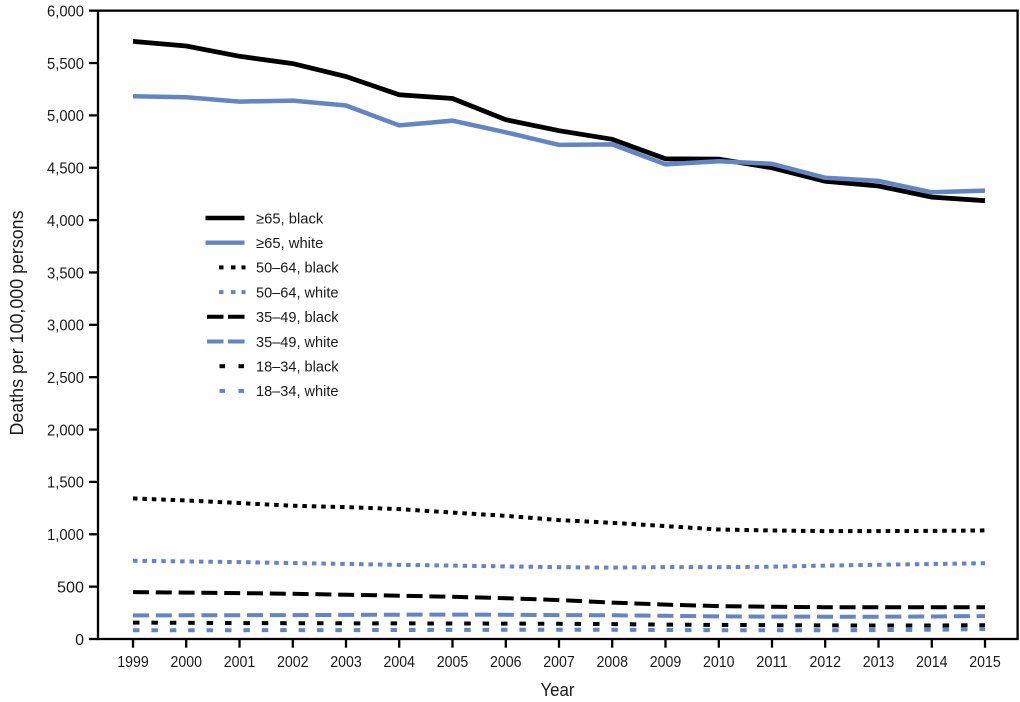 The height and width of the screenshot is (702, 1020). What do you see at coordinates (772, 662) in the screenshot?
I see `svg-text: 2011` at bounding box center [772, 662].